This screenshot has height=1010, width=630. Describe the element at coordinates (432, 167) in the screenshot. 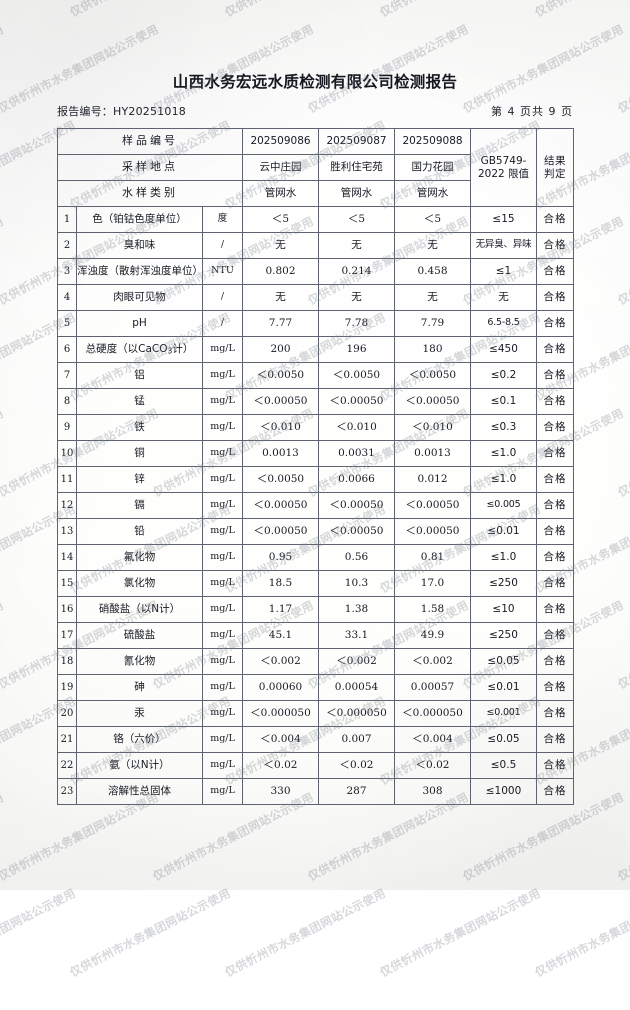

I see `header-sample-3-1: 国力花园` at that location.